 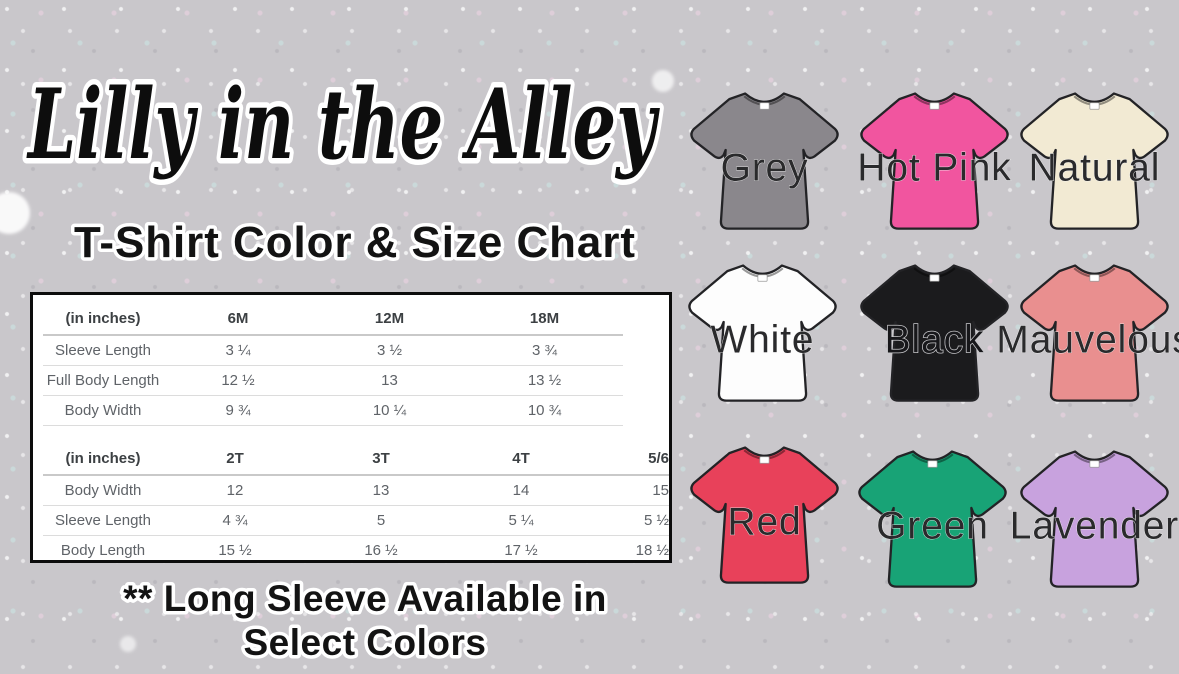 What do you see at coordinates (389, 410) in the screenshot?
I see `table-cell: 10 ¼` at bounding box center [389, 410].